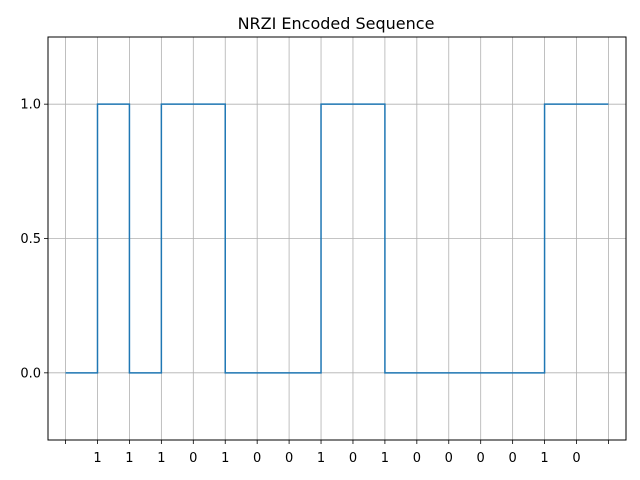  What do you see at coordinates (30, 373) in the screenshot?
I see `y-tick-label: 0.0` at bounding box center [30, 373].